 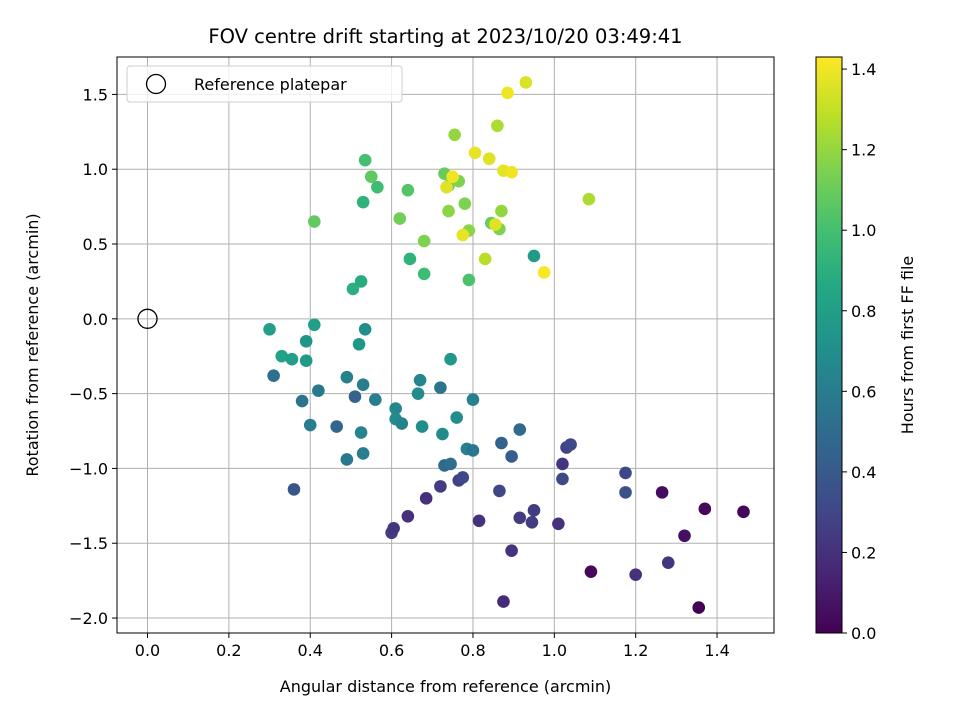 I want to click on legend-box, so click(x=264, y=84).